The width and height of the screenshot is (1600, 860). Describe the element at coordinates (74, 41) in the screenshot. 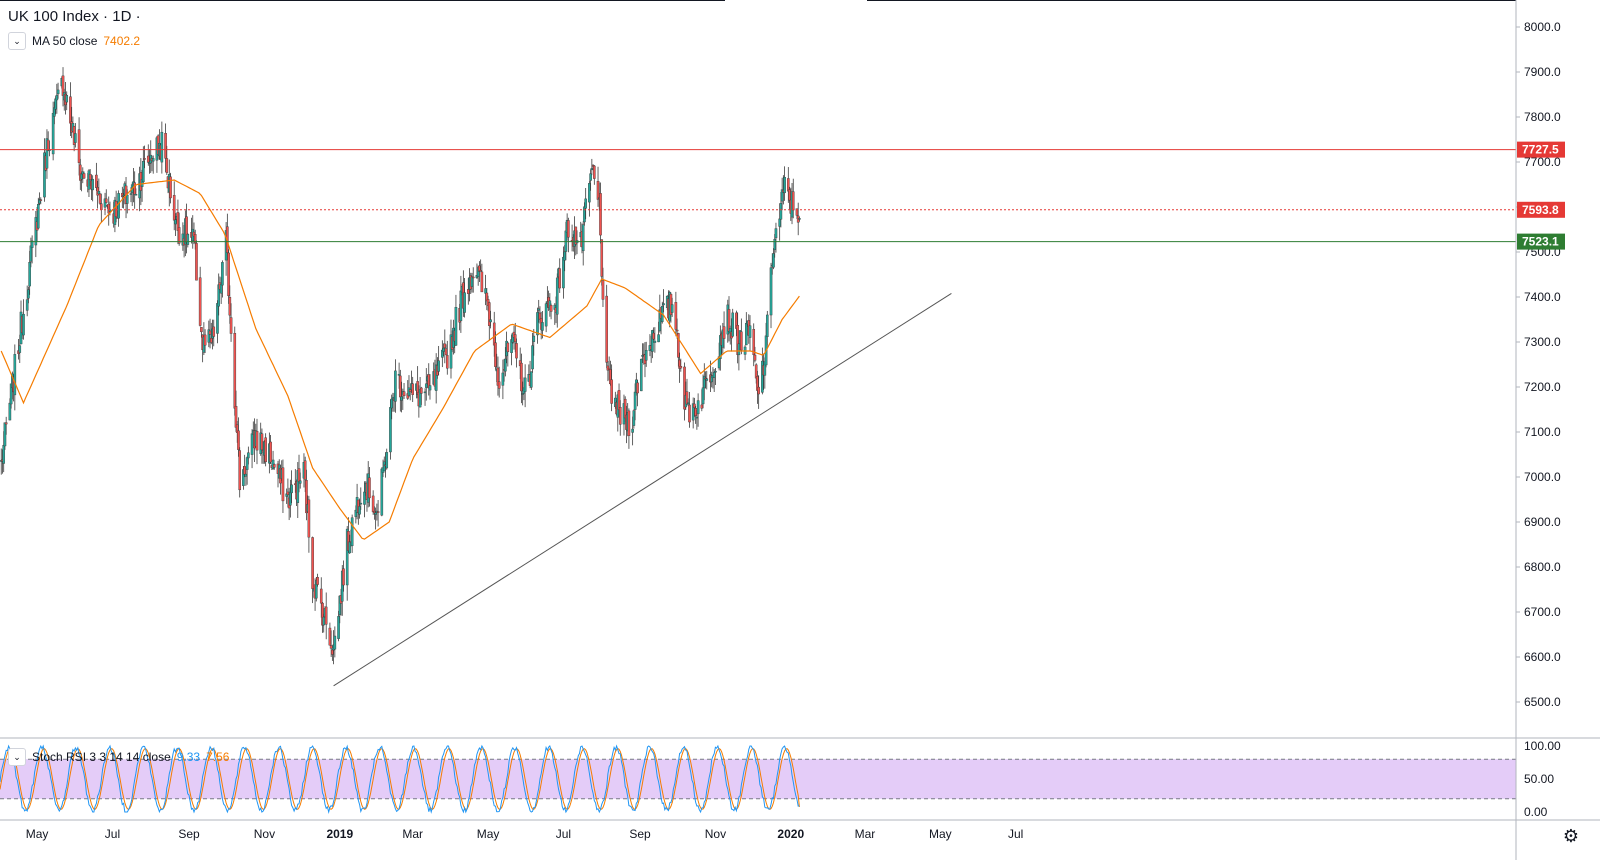

I see `ma-legend: ⌄ MA 50 close 7402.2` at that location.